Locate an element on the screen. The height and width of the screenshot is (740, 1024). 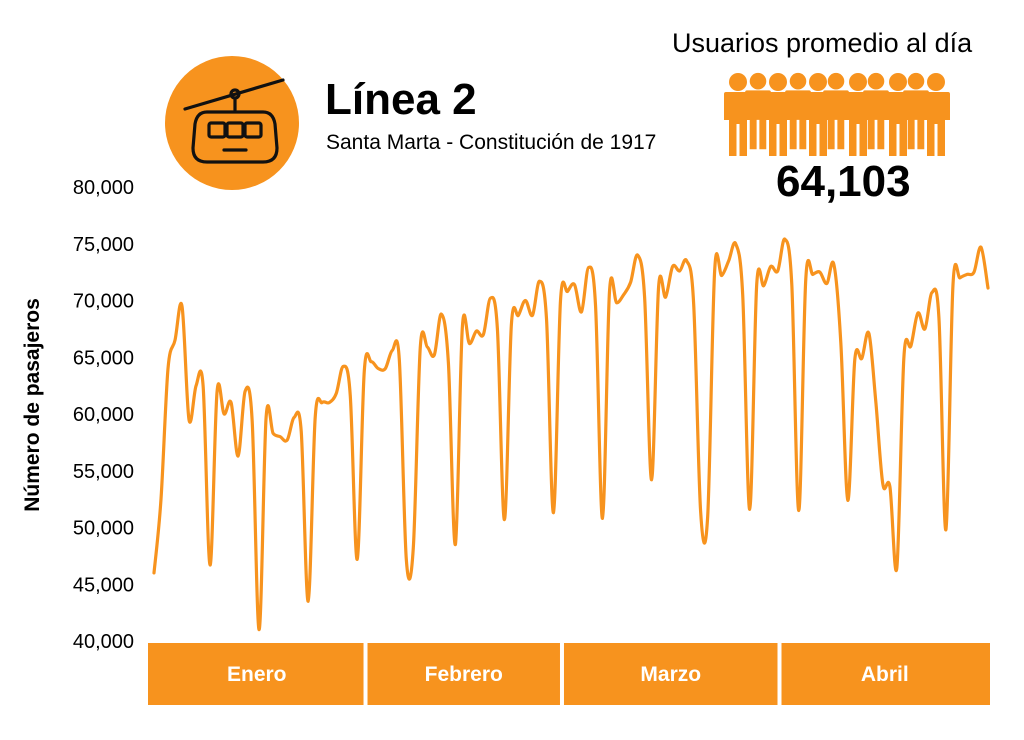
month-band-enero is located at coordinates (256, 674).